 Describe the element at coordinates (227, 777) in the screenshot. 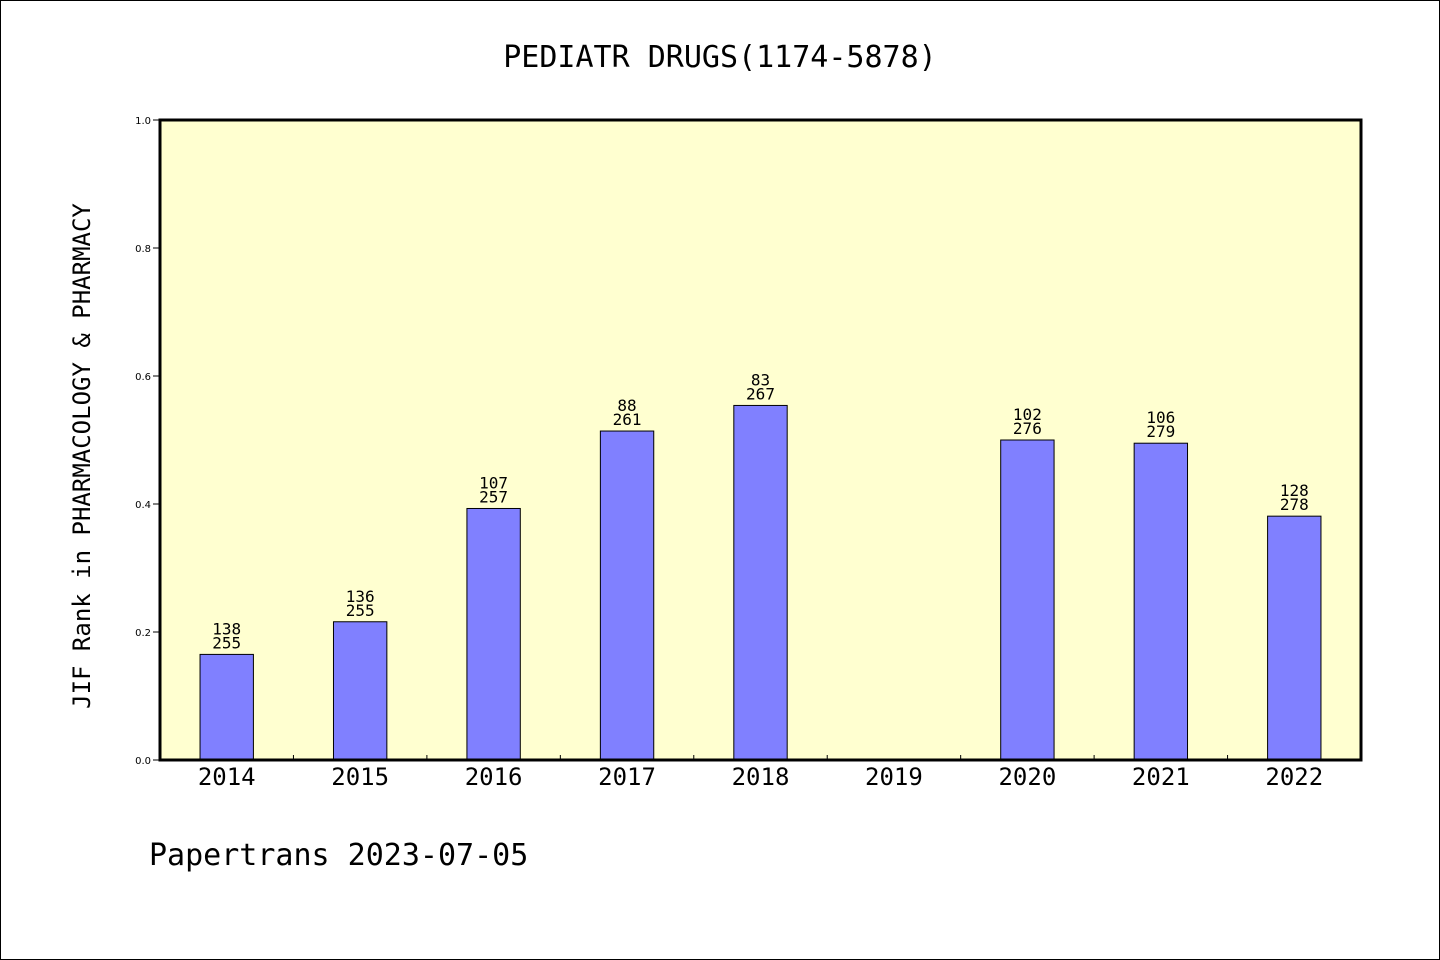

I see `x-tick-label: 2014` at that location.